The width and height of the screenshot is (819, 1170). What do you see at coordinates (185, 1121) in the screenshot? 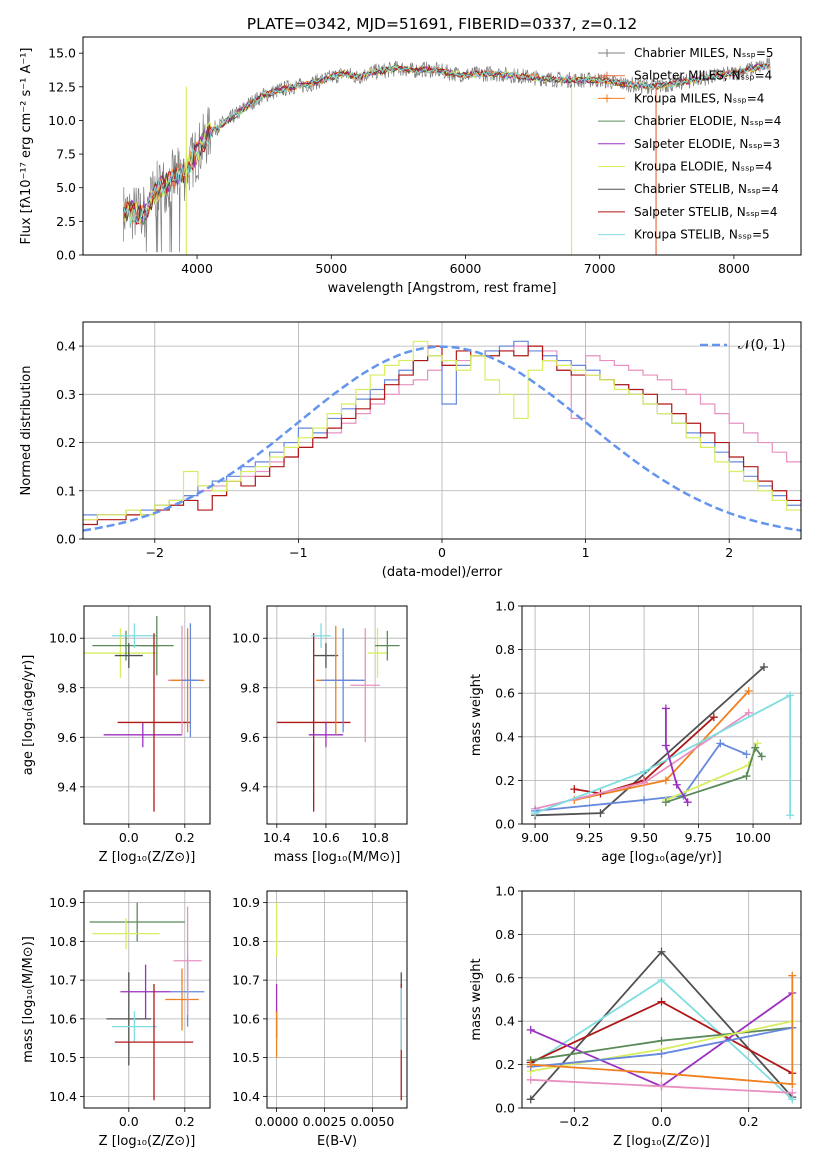
I see `x-tick-label: 0.2` at bounding box center [185, 1121].